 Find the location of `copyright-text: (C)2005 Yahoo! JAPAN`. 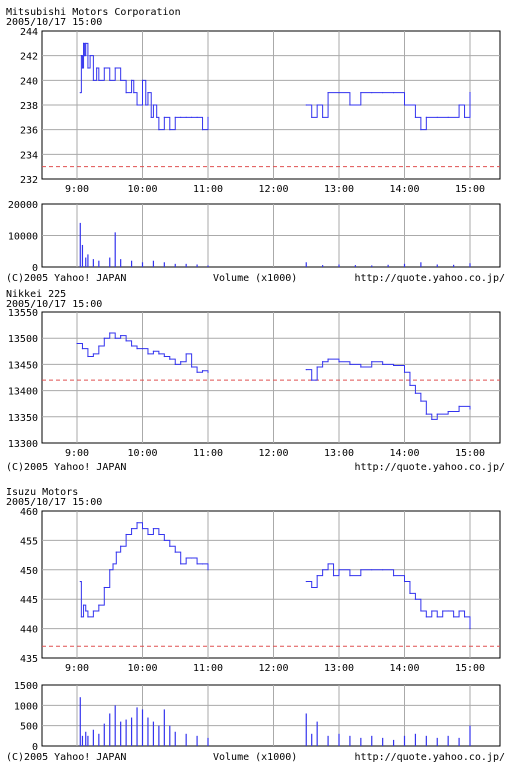

copyright-text: (C)2005 Yahoo! JAPAN is located at coordinates (66, 278).